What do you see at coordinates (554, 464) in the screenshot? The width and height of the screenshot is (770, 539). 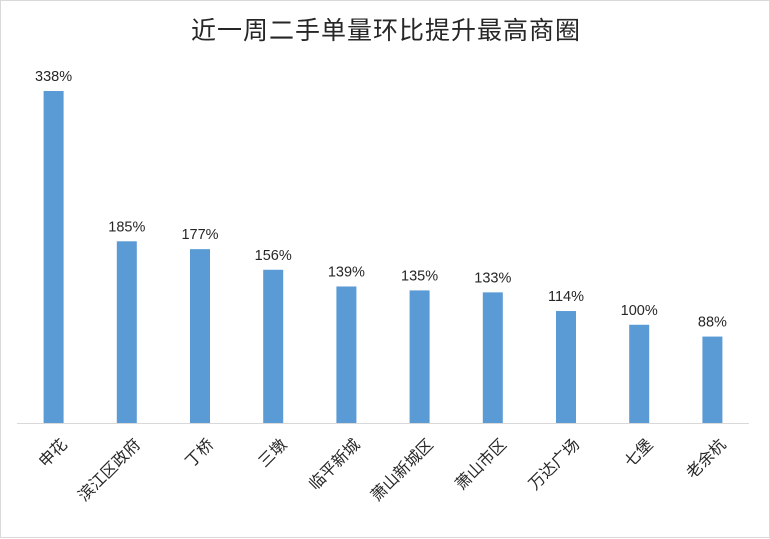 I see `category-label-7: 万达广场` at bounding box center [554, 464].